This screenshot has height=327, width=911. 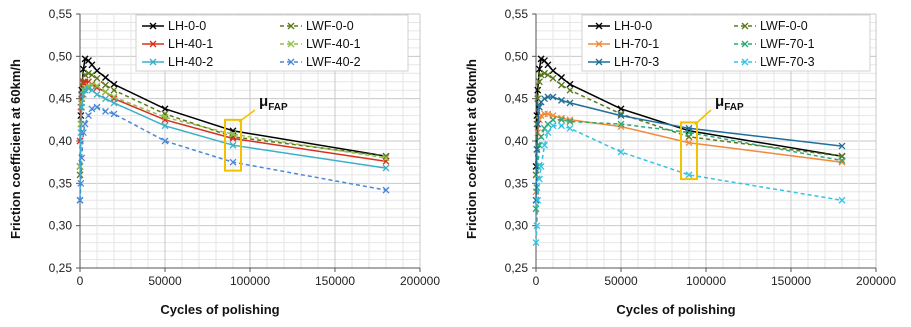 I want to click on legend-label: LWF-40-1, so click(x=333, y=44).